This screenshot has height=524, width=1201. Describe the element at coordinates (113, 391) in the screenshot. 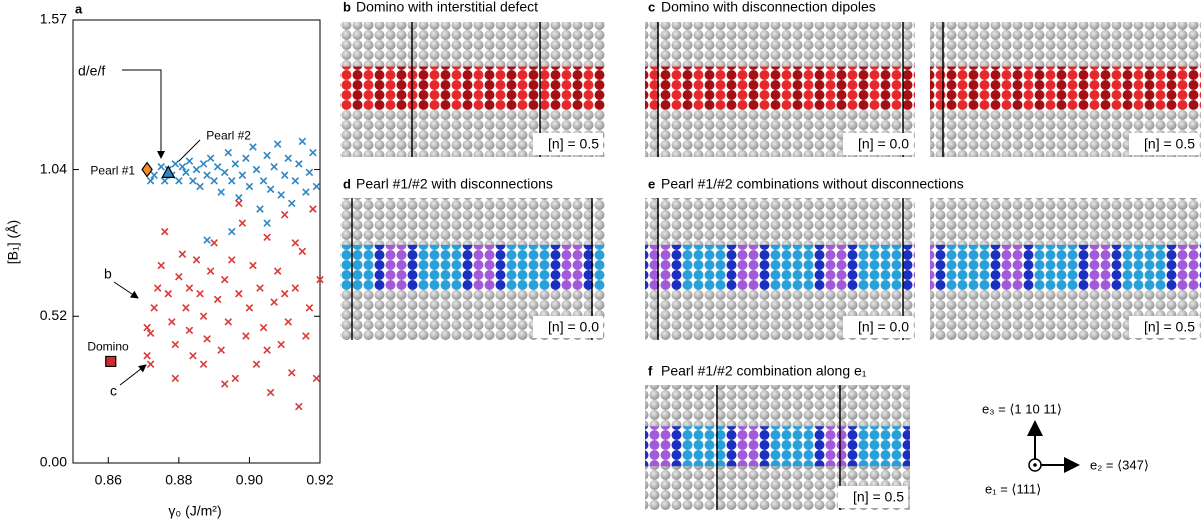

I see `annotation: c` at that location.